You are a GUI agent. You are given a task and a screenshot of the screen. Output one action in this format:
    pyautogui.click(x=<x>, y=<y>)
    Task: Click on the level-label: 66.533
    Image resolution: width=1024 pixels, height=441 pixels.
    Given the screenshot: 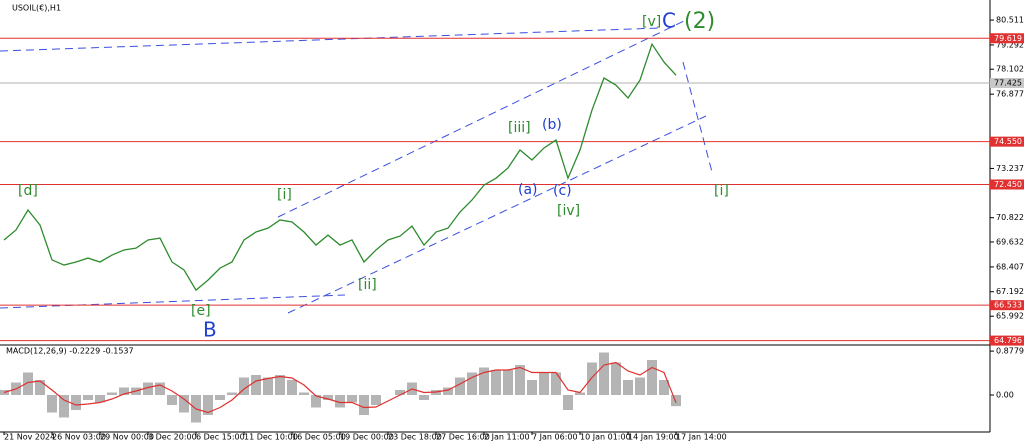 What is the action you would take?
    pyautogui.click(x=1008, y=305)
    